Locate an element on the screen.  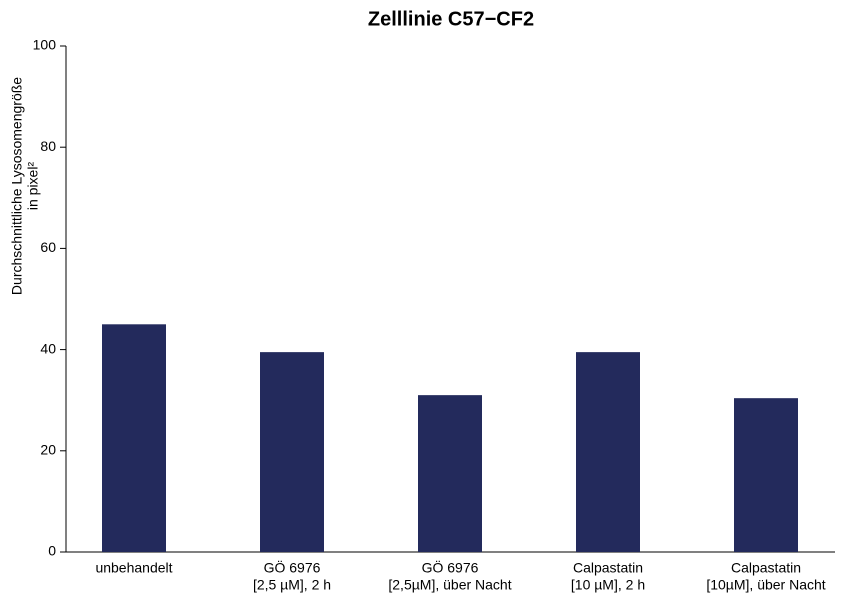
y-axis-label: Durchschnittliche Lysosomengröße is located at coordinates (17, 186).